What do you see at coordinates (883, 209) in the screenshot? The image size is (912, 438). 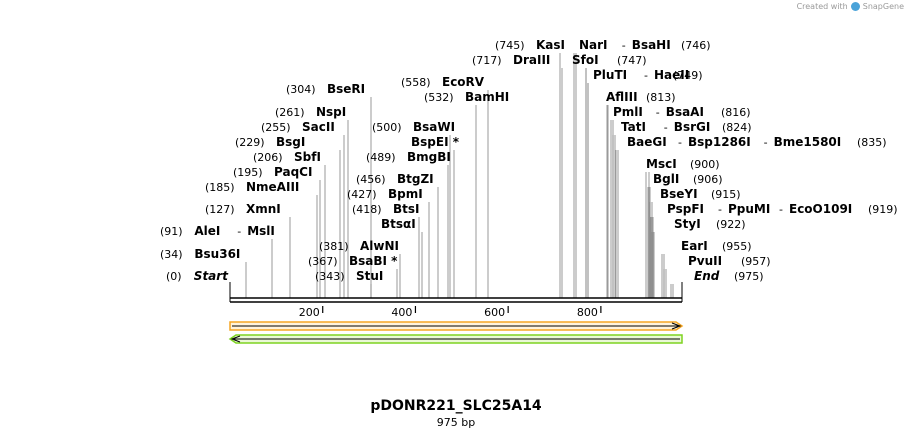 I see `site-position: (919)` at bounding box center [883, 209].